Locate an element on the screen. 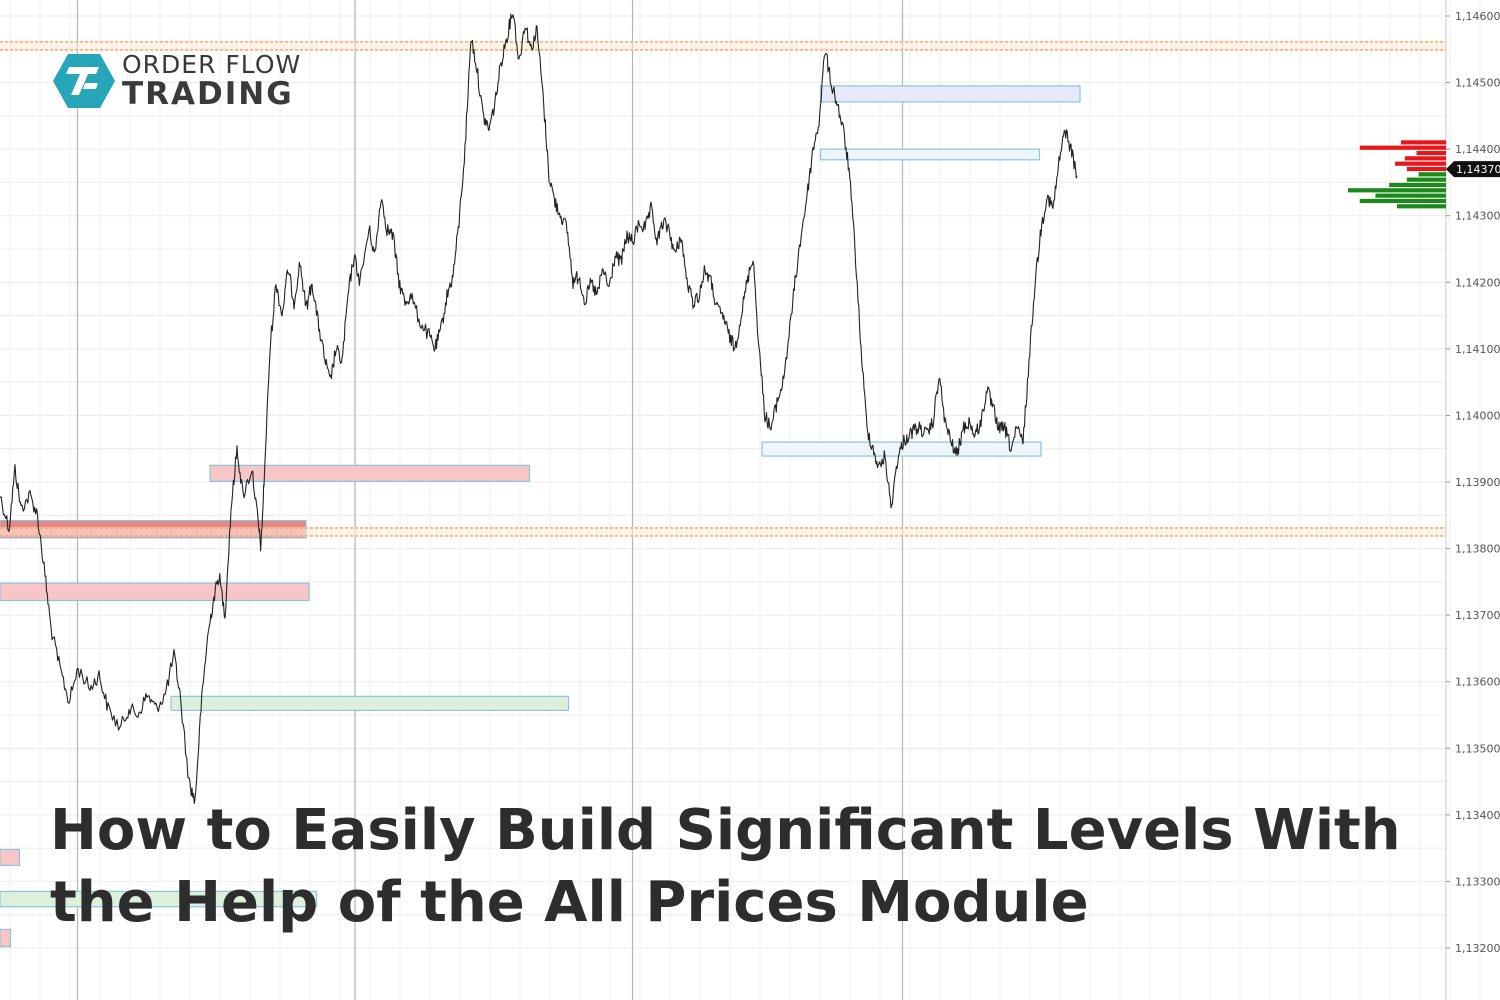 Image resolution: width=1500 pixels, height=1000 pixels. brand-hexagon-icon is located at coordinates (84, 81).